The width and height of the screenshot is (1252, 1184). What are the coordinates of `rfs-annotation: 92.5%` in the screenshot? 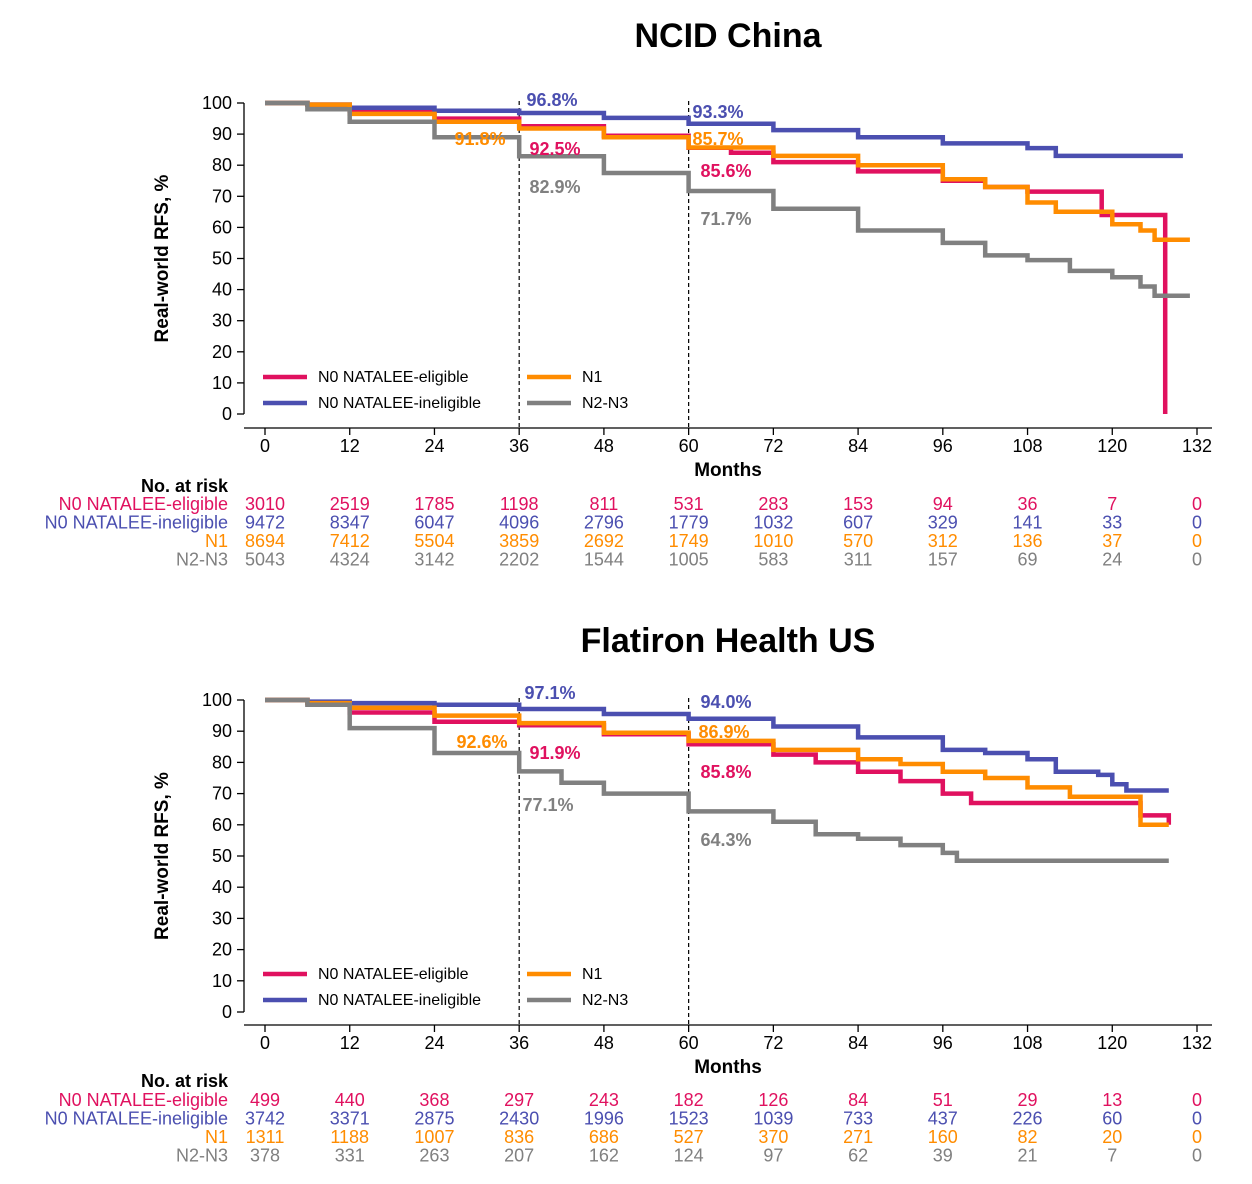 It's located at (554, 149).